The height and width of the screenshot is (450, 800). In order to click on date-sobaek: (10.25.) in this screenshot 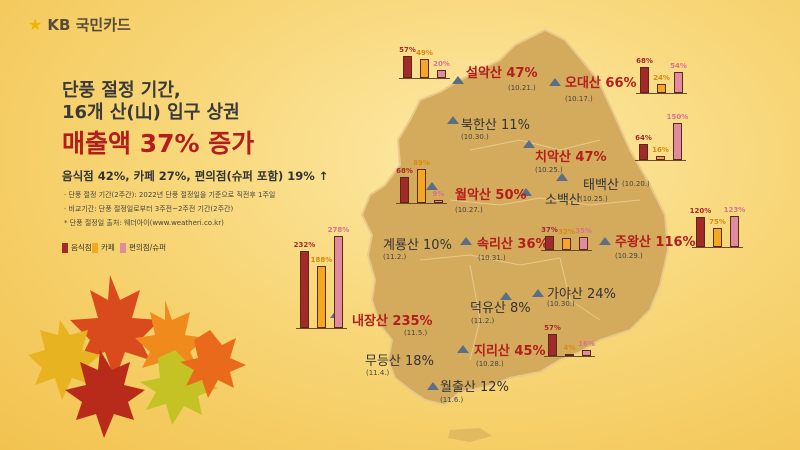, I will do `click(594, 199)`.